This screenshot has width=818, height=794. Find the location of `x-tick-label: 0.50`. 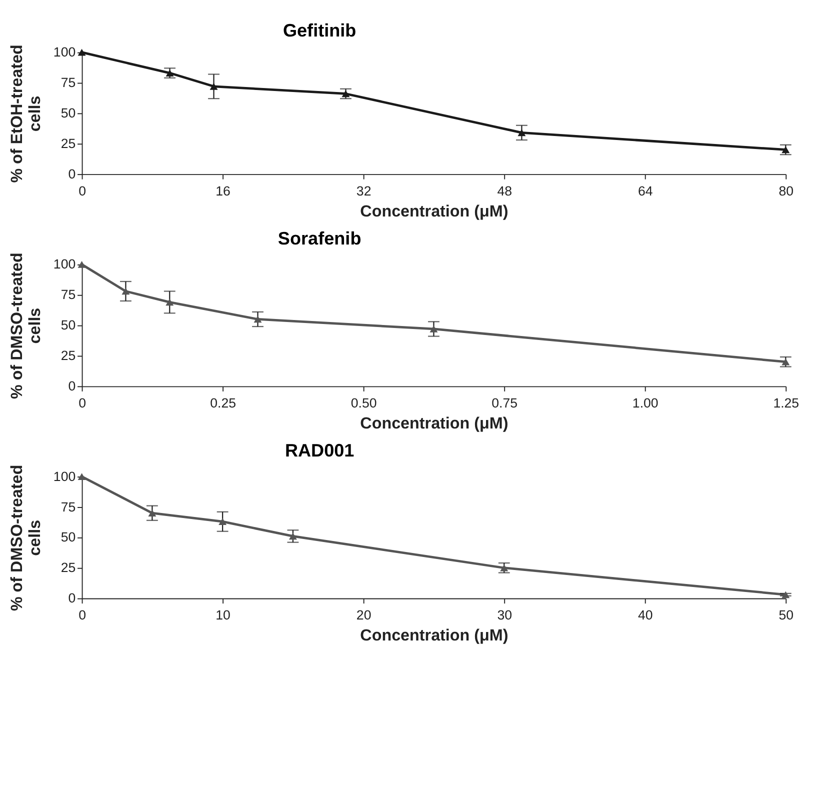

x-tick-label: 0.50 is located at coordinates (363, 403).